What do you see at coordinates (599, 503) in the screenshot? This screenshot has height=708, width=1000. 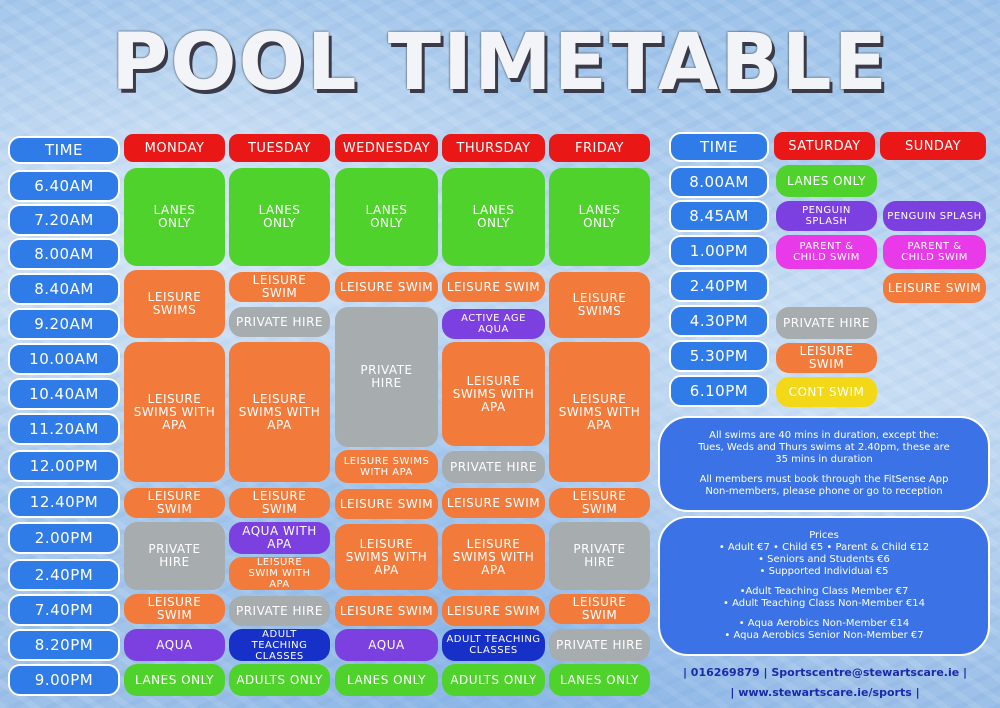 I see `friday-leisure-swim-midday: LEISURE SWIM` at bounding box center [599, 503].